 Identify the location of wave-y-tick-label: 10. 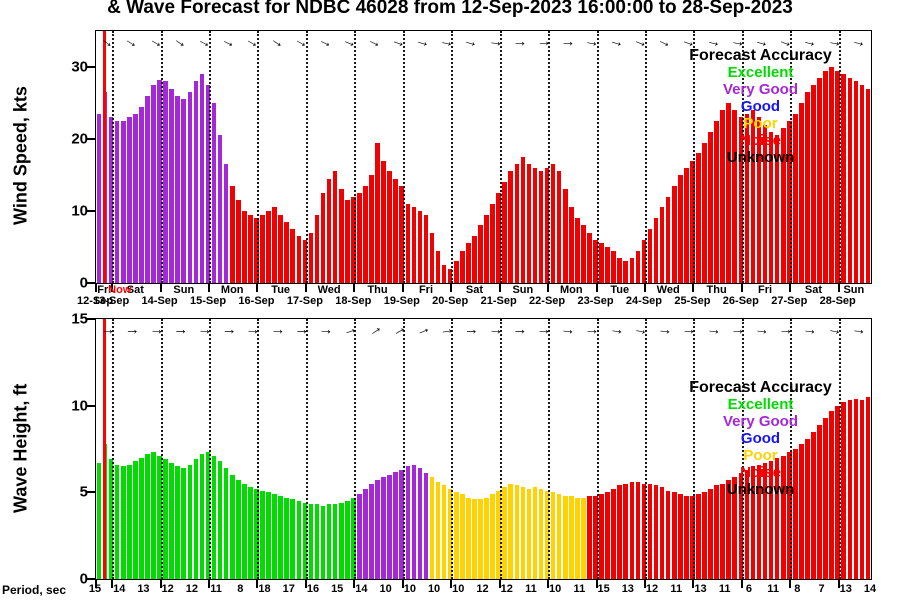
(79, 406).